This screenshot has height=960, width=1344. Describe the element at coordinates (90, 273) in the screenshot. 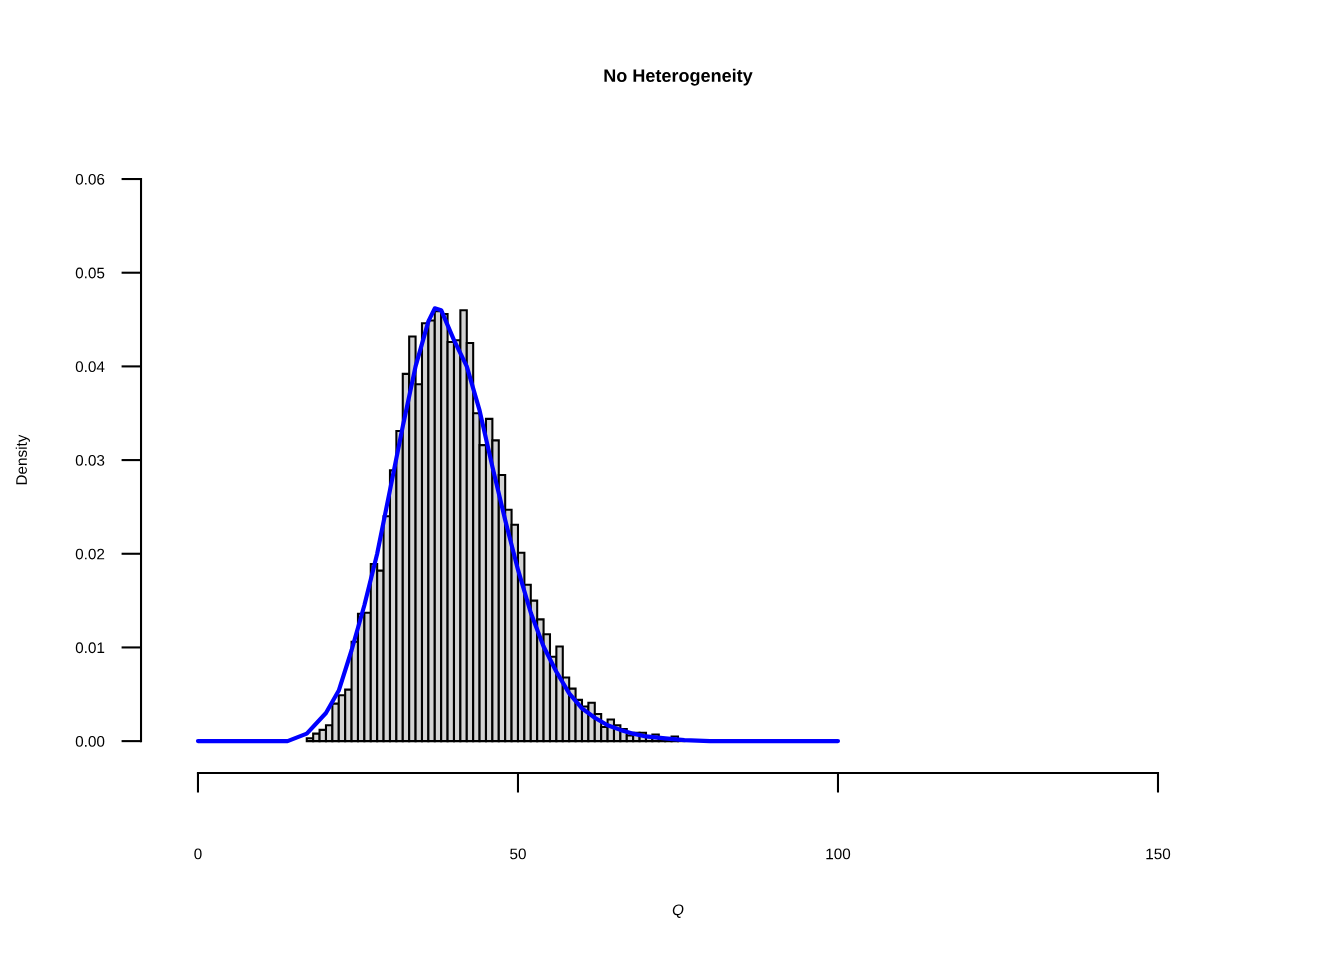

I see `y-tick-label: 0.05` at that location.